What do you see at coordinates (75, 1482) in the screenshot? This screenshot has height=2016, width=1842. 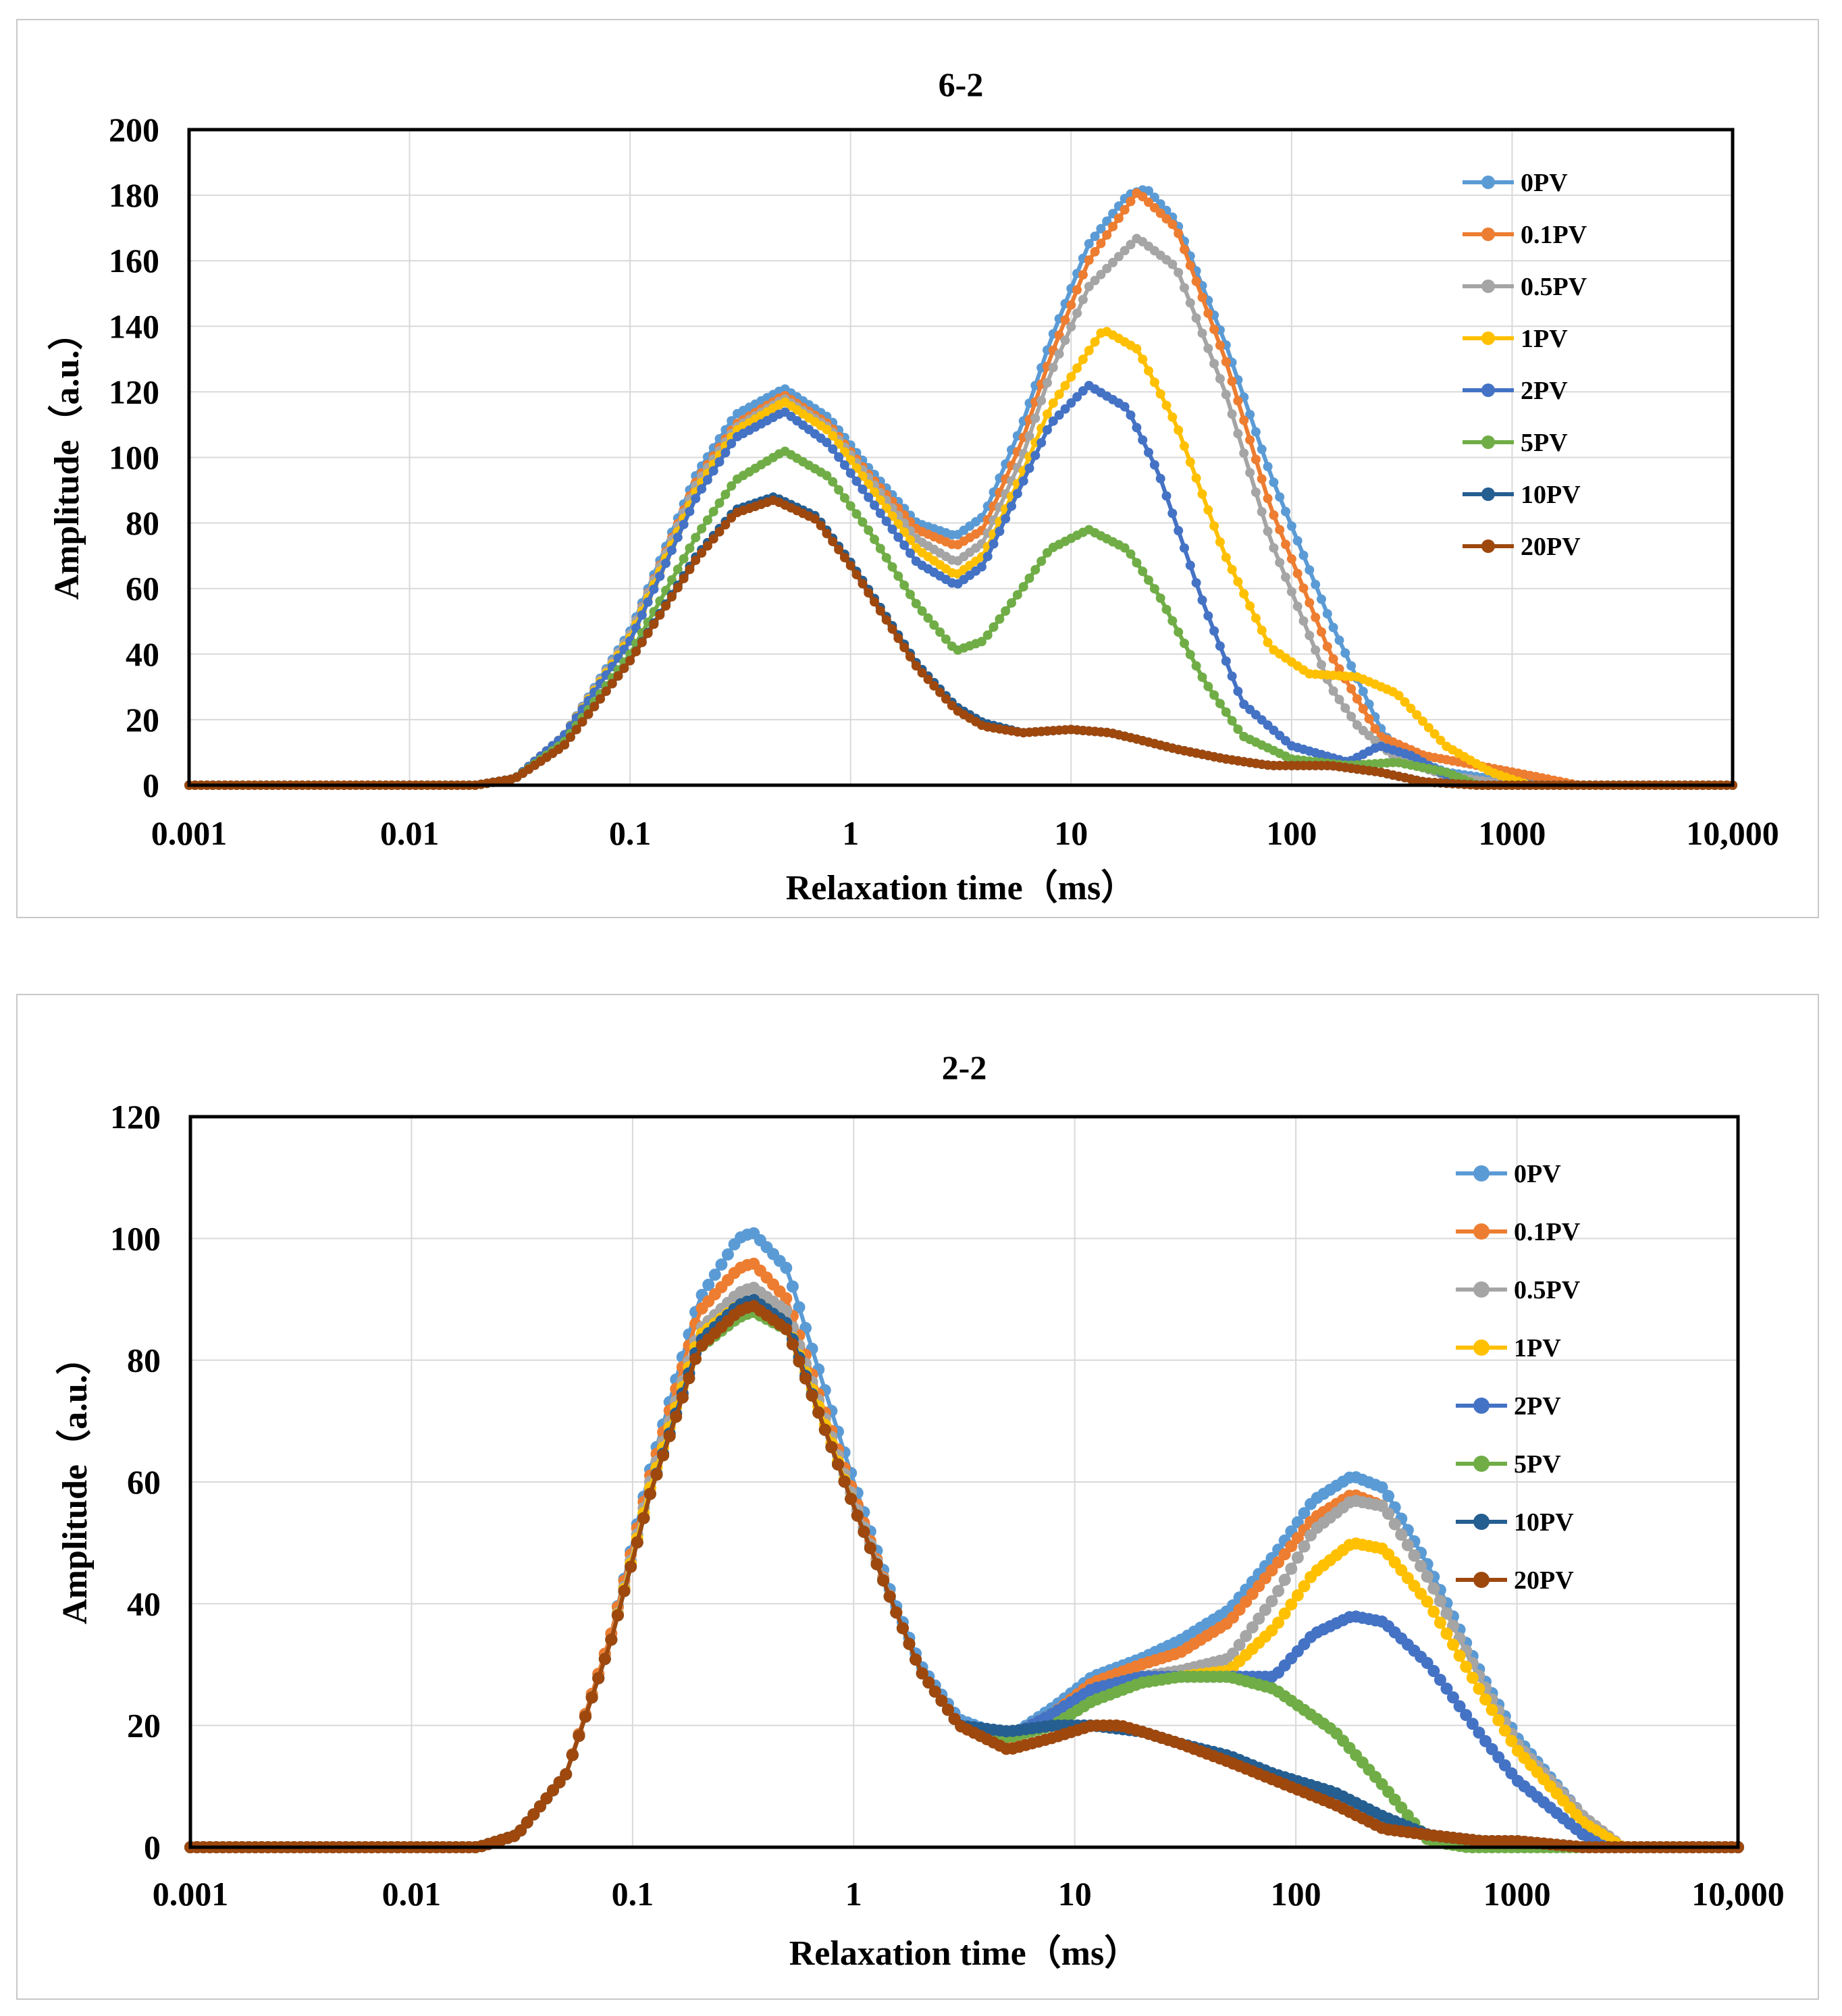 I see `y-axis-label: Amplitude（a.u.）` at bounding box center [75, 1482].